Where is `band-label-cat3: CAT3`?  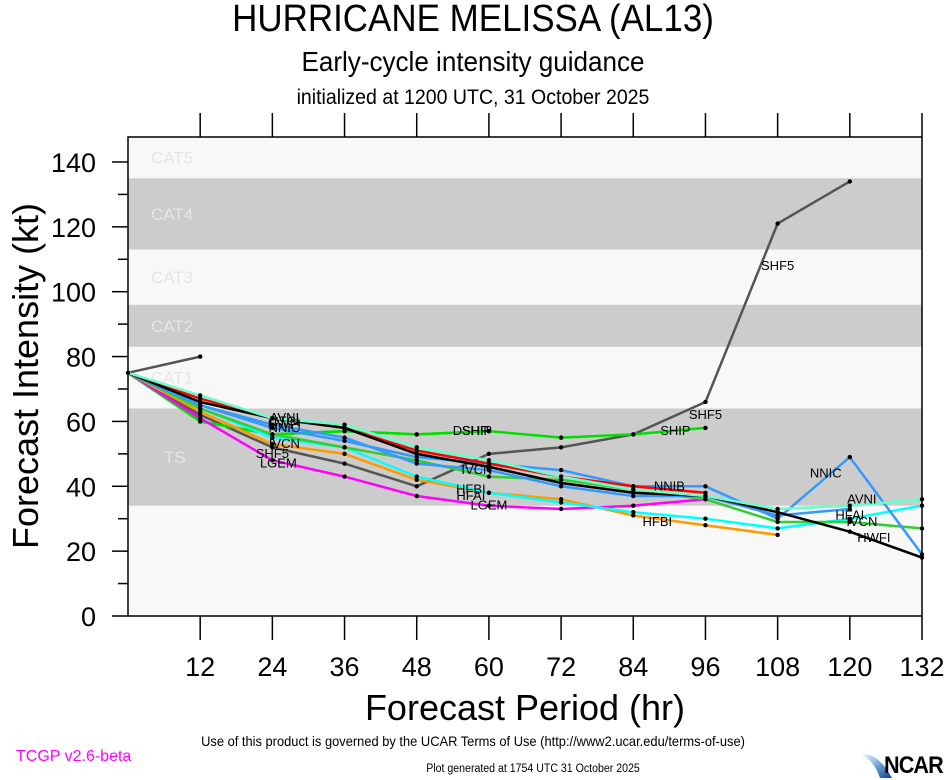
band-label-cat3: CAT3 is located at coordinates (172, 277).